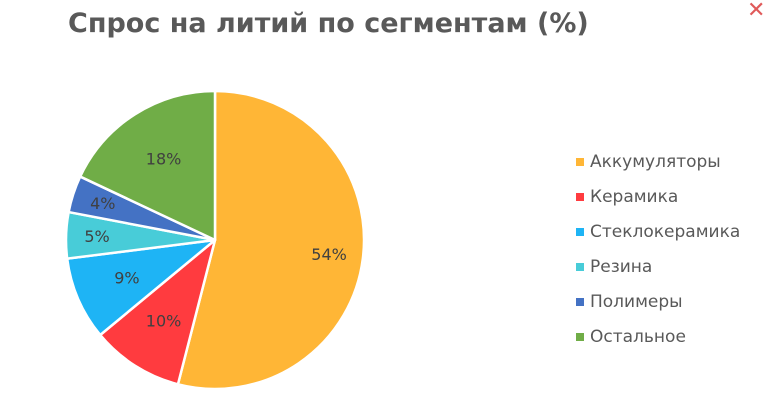 The image size is (767, 413). What do you see at coordinates (665, 231) in the screenshot?
I see `legend-label: Стеклокерамика` at bounding box center [665, 231].